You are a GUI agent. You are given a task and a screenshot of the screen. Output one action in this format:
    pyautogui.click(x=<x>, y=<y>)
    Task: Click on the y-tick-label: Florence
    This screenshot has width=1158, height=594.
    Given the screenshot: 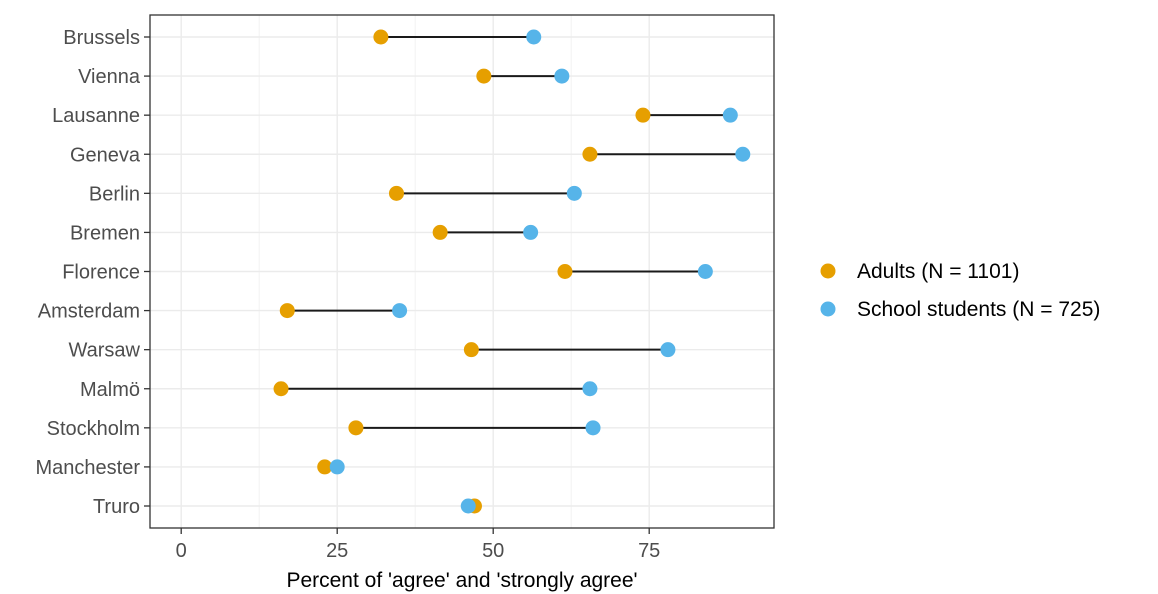 What is the action you would take?
    pyautogui.click(x=101, y=273)
    